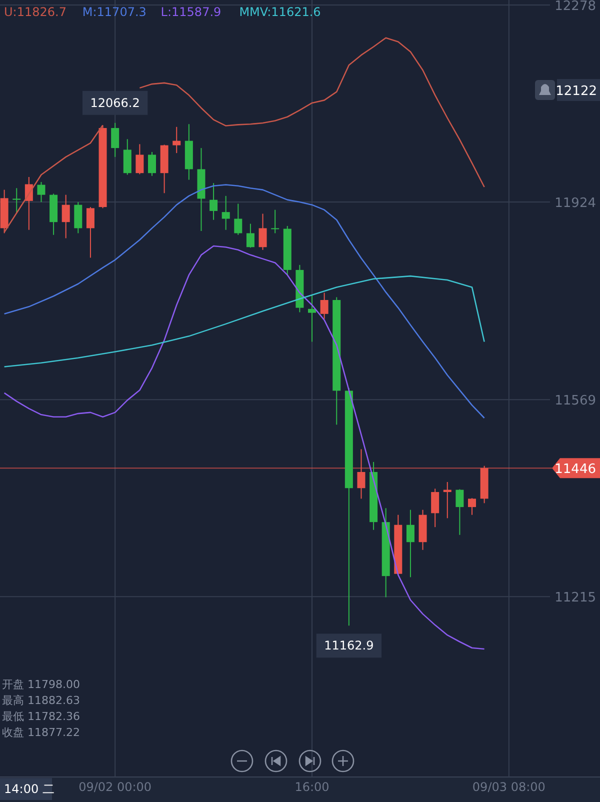  Describe the element at coordinates (115, 787) in the screenshot. I see `x-tick-label: 09/02 00:00` at that location.